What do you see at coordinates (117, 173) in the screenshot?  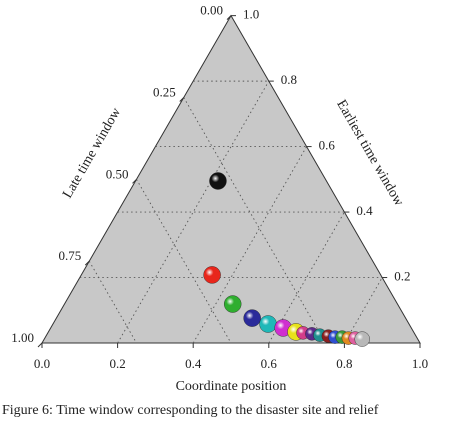 I see `left-tick-label: 0.50` at bounding box center [117, 173].